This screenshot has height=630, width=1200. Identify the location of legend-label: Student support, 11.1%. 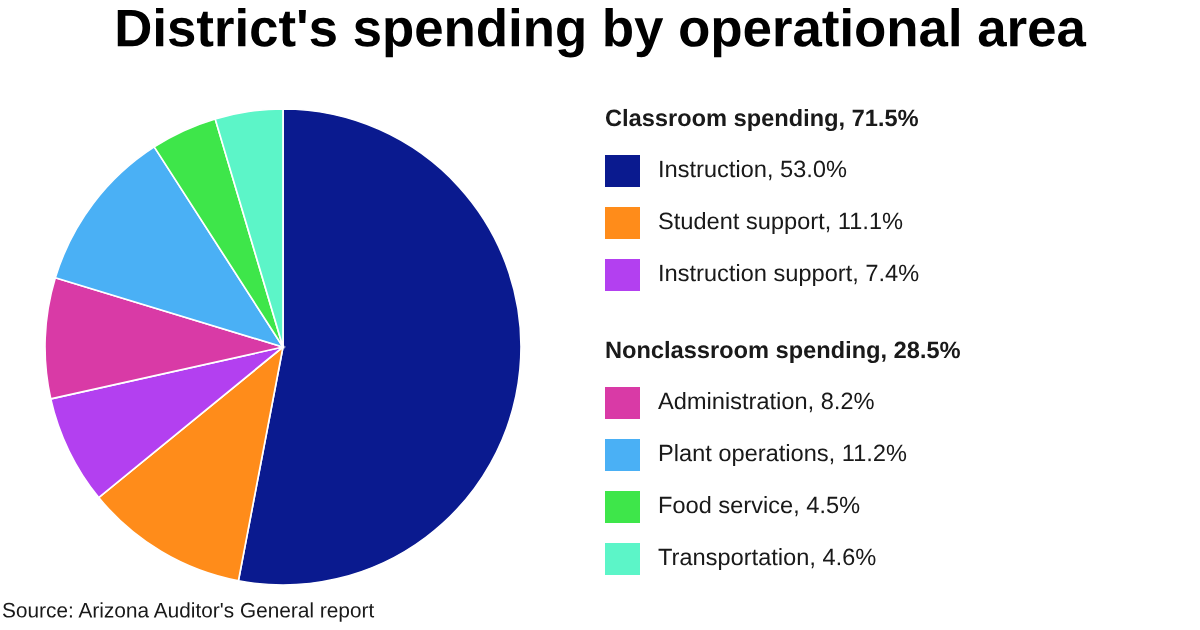
(781, 223).